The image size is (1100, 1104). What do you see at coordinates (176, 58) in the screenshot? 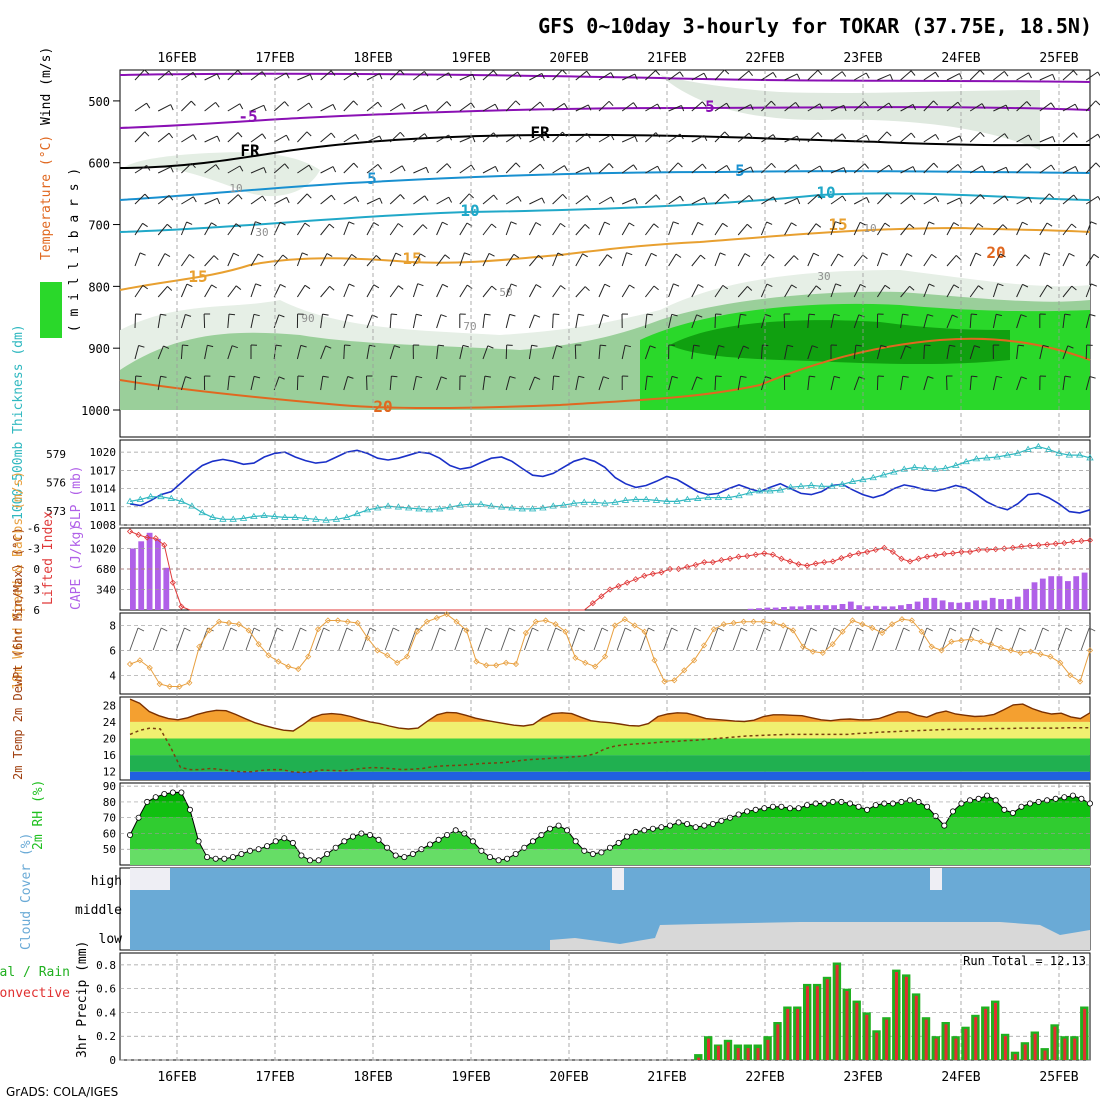
I see `date-label-top: 16FEB` at bounding box center [176, 58].